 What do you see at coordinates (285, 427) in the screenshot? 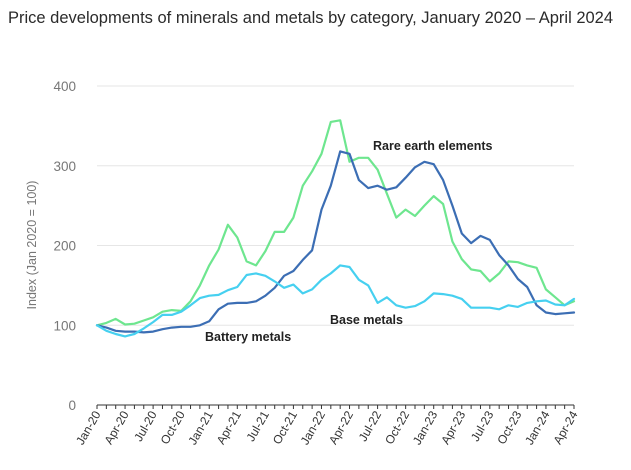
I see `x-tick-label: Oct-21` at bounding box center [285, 427].